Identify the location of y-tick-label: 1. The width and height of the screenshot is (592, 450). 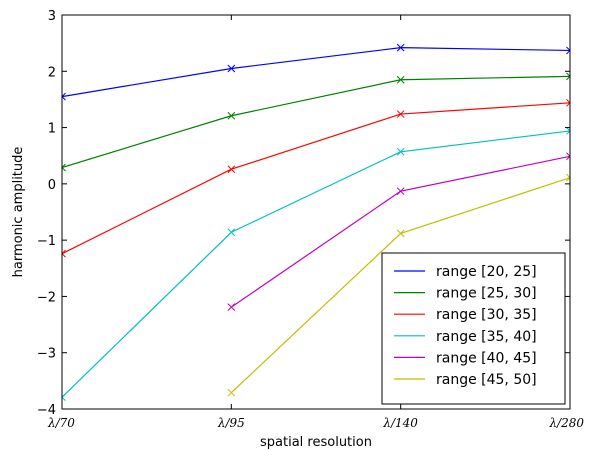
(52, 129).